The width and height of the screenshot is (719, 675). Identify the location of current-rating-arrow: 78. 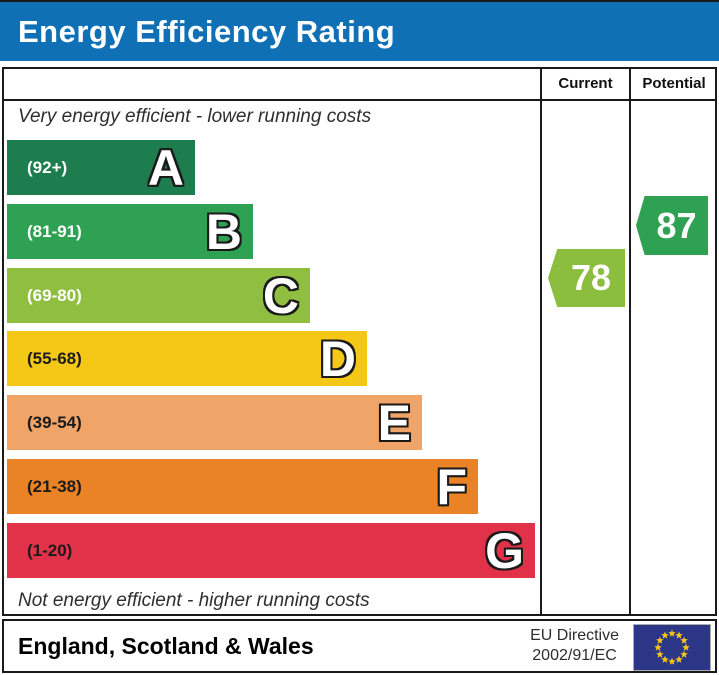
(586, 278).